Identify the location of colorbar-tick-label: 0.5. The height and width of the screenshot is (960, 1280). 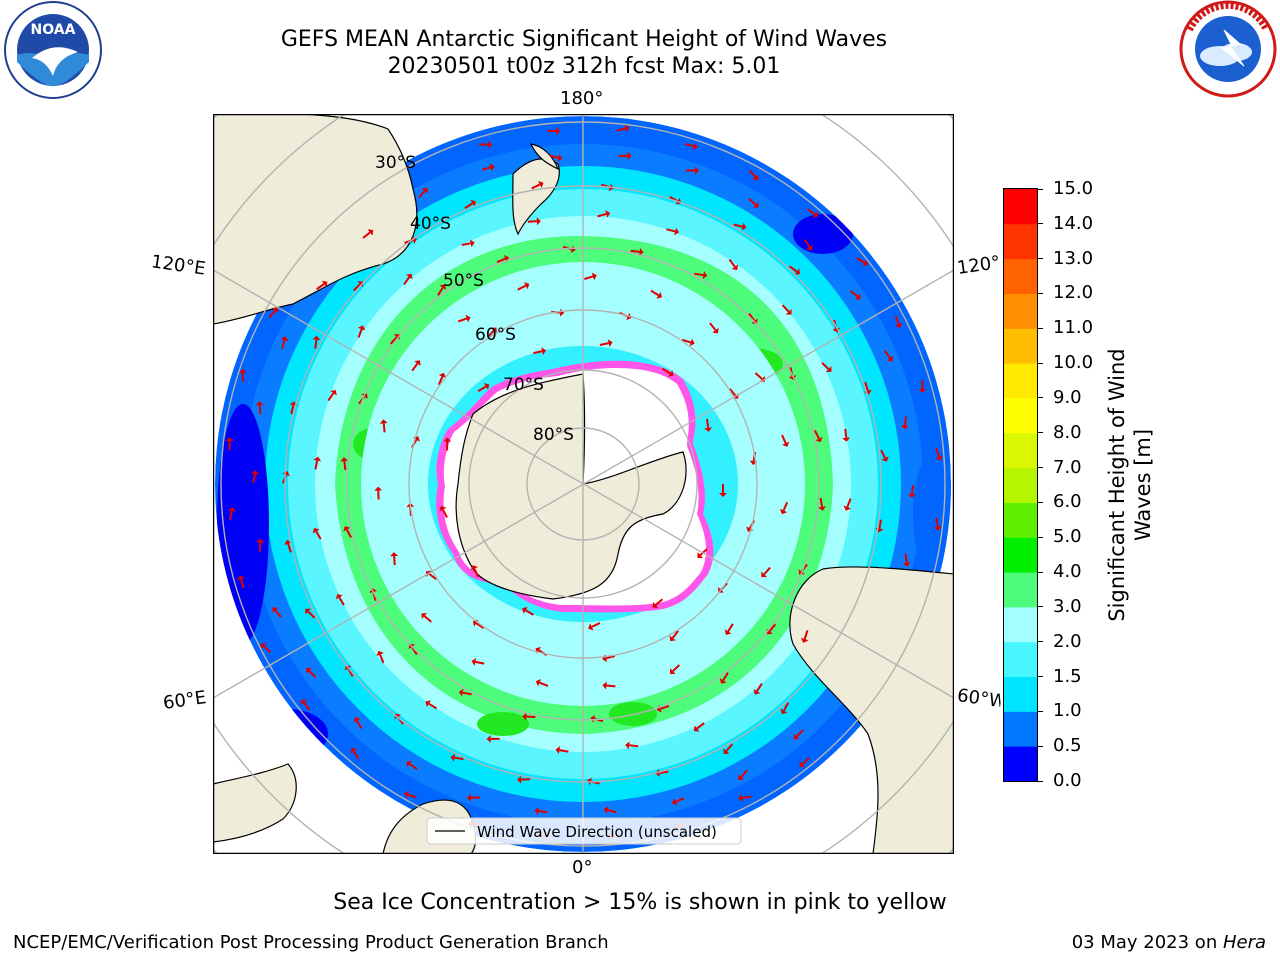
(1067, 746).